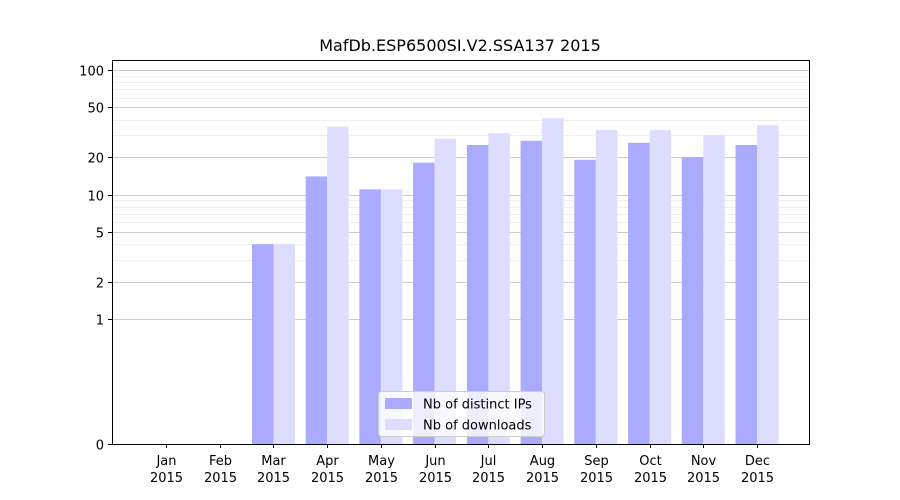 The width and height of the screenshot is (900, 500). I want to click on legend-label: Nb of distinct IPs, so click(477, 405).